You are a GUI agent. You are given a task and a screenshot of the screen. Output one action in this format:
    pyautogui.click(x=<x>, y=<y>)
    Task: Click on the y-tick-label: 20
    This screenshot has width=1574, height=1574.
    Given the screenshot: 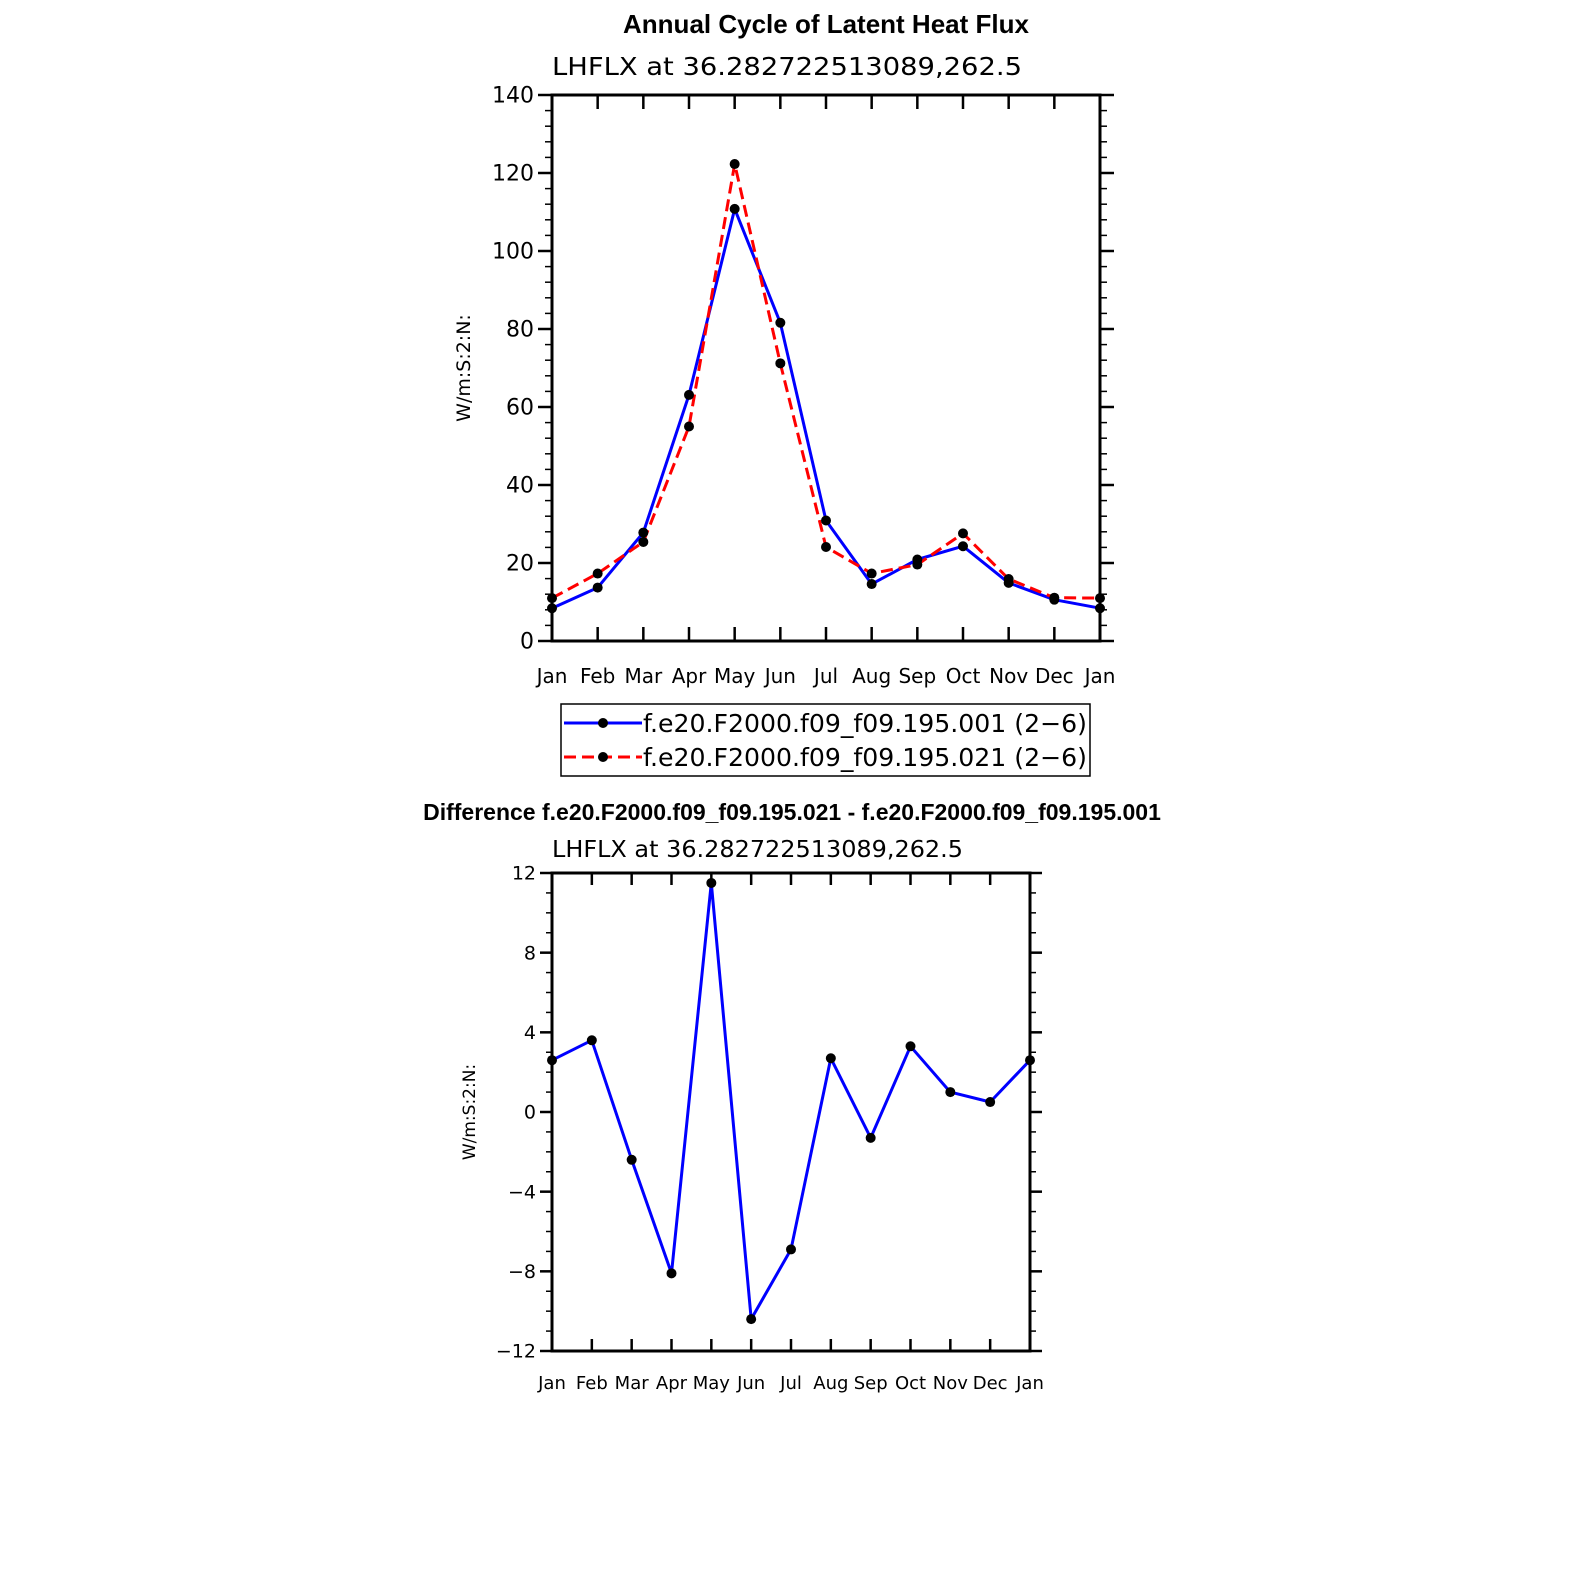 What is the action you would take?
    pyautogui.click(x=520, y=564)
    